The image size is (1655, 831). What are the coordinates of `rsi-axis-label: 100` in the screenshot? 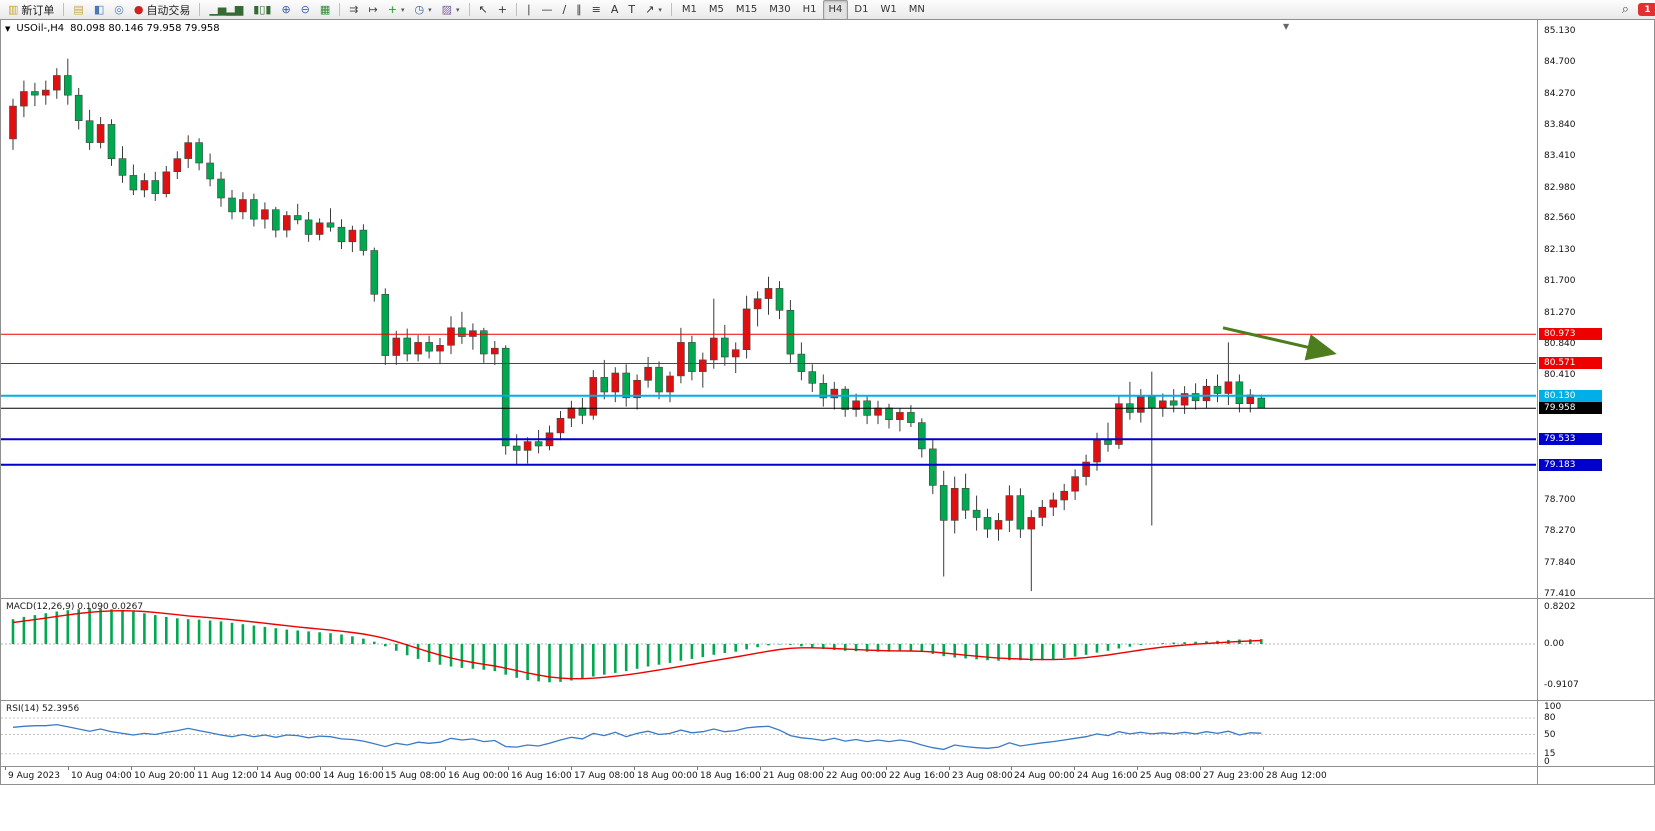 It's located at (1553, 707).